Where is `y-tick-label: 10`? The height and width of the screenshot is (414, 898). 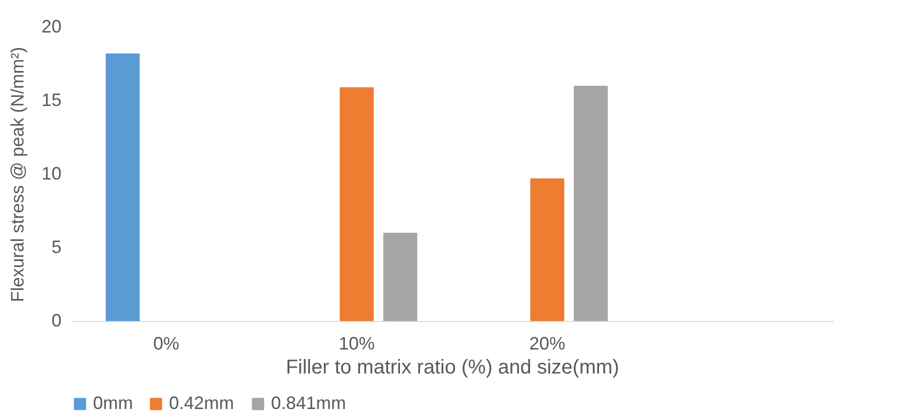 y-tick-label: 10 is located at coordinates (51, 174).